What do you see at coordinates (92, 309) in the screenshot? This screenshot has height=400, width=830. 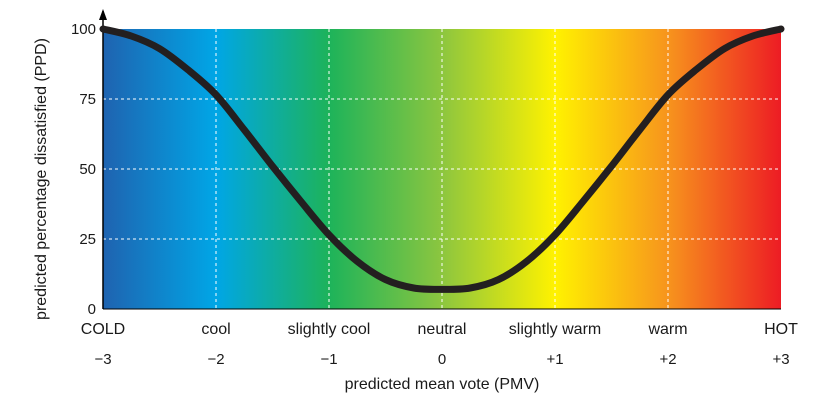 I see `y-tick-label: 0` at bounding box center [92, 309].